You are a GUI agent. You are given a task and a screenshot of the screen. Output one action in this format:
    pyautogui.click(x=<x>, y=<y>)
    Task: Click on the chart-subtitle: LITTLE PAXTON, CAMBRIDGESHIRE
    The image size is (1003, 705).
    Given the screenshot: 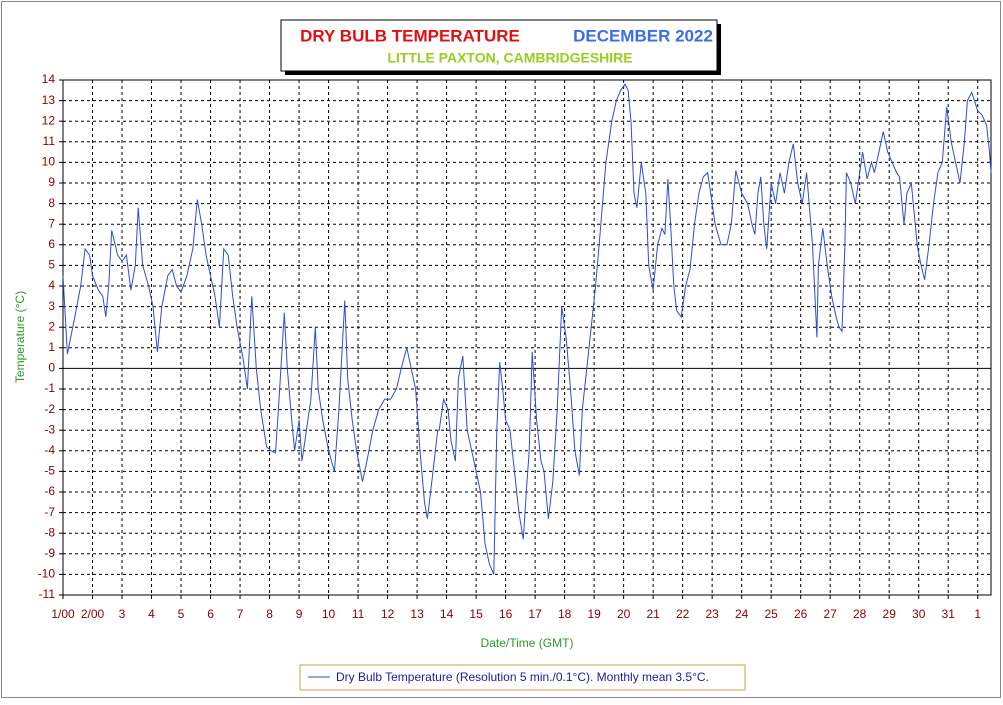 What is the action you would take?
    pyautogui.click(x=509, y=58)
    